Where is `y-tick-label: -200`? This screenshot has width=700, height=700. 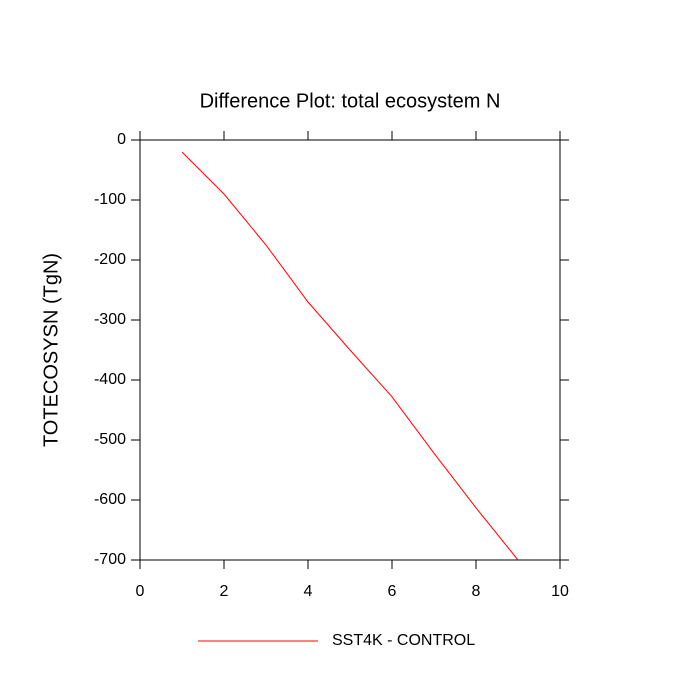 y-tick-label: -200 is located at coordinates (110, 259).